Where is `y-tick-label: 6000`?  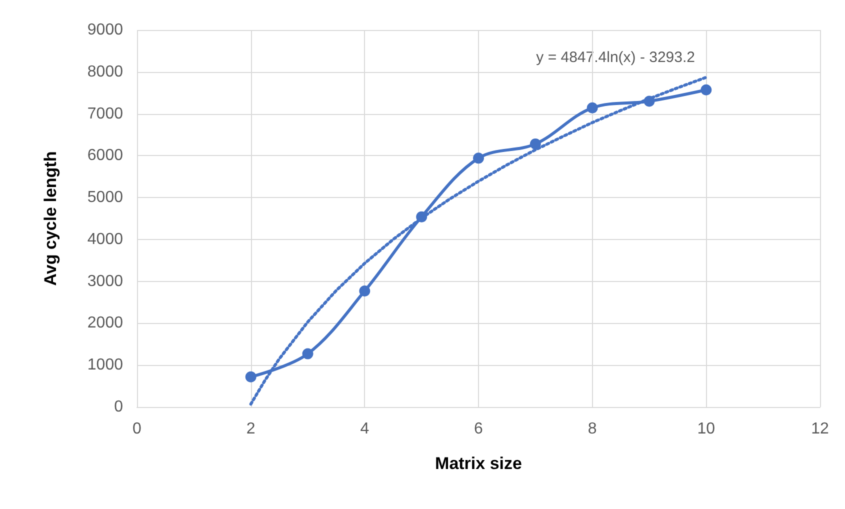 y-tick-label: 6000 is located at coordinates (105, 155).